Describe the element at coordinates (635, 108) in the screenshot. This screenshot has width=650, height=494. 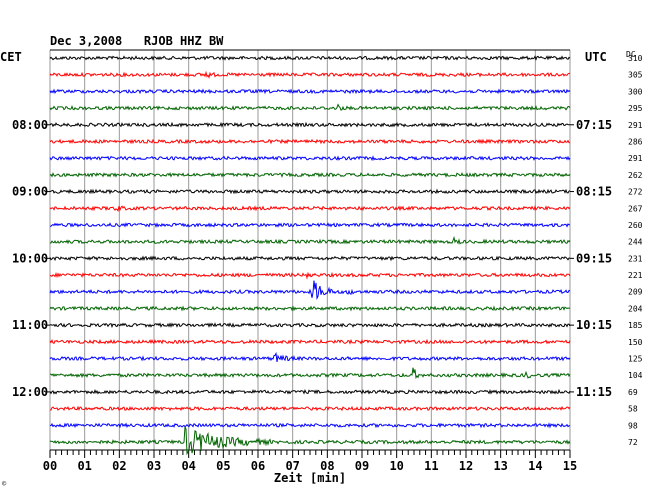
I see `dc-value: 295` at that location.